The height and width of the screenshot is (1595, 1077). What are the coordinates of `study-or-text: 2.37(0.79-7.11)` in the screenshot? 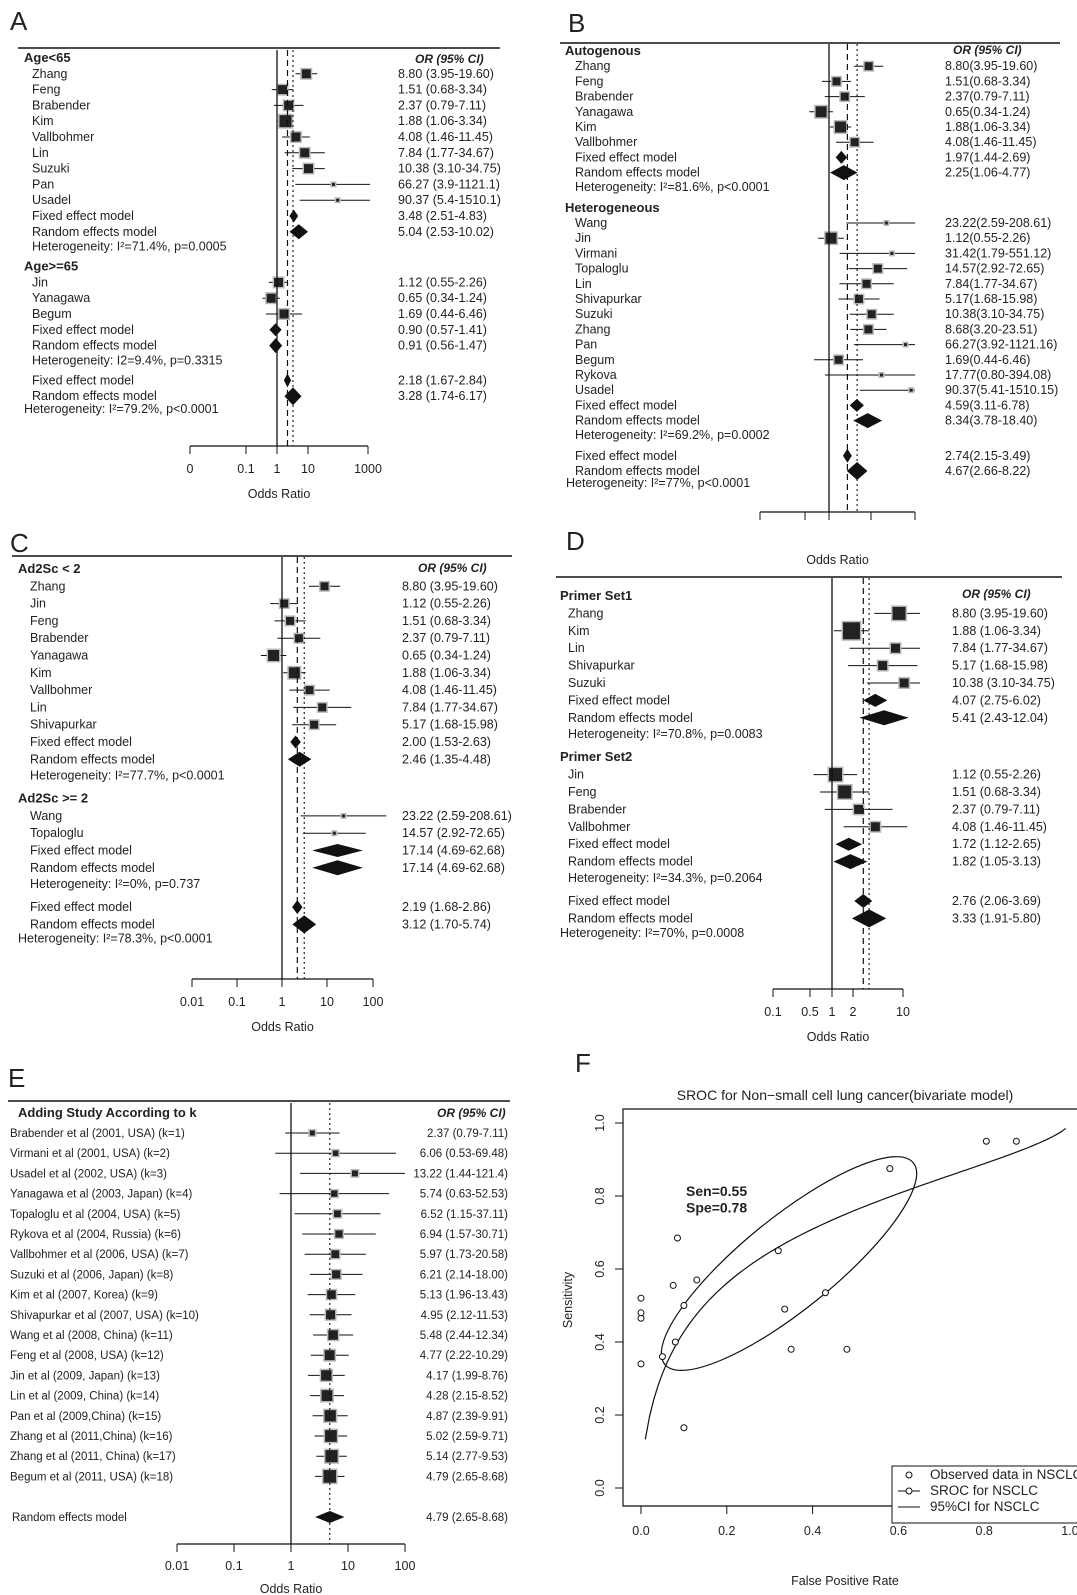 It's located at (987, 97).